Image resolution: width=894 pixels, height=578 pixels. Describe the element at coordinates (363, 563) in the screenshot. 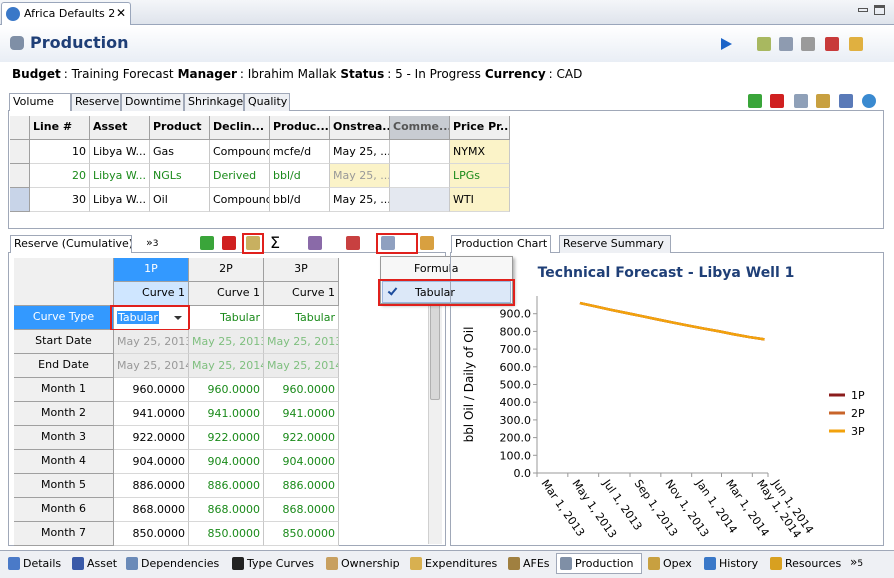

I see `bottom-tab: Ownership` at that location.